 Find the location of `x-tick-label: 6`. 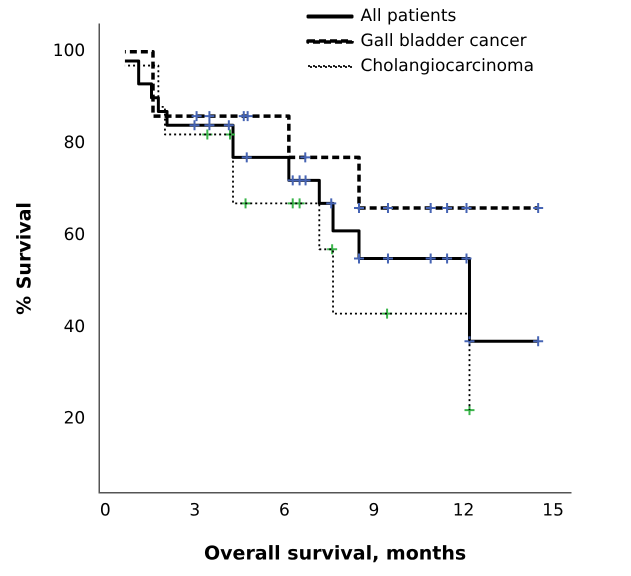

x-tick-label: 6 is located at coordinates (284, 510).